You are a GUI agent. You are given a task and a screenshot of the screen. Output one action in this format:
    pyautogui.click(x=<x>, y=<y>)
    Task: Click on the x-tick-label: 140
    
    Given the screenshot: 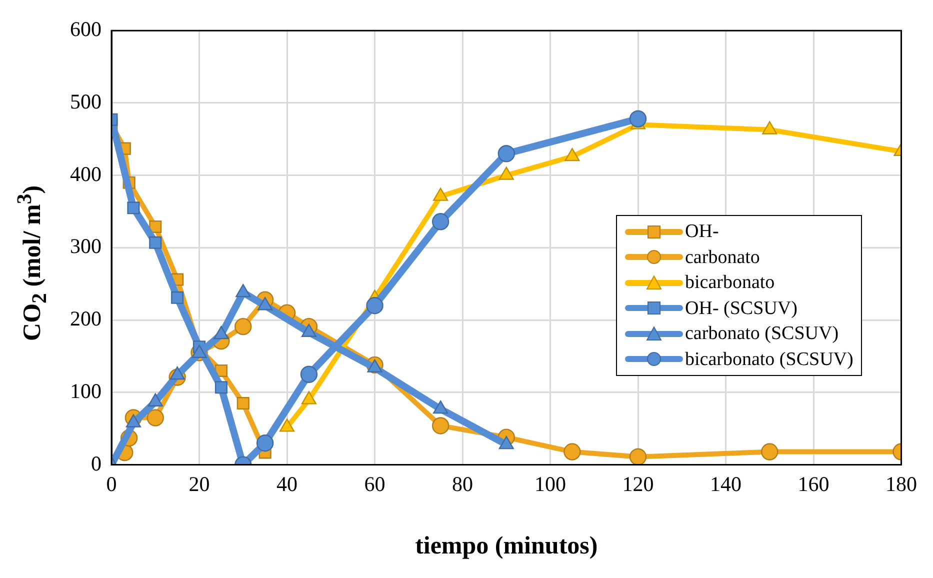 What is the action you would take?
    pyautogui.click(x=726, y=484)
    